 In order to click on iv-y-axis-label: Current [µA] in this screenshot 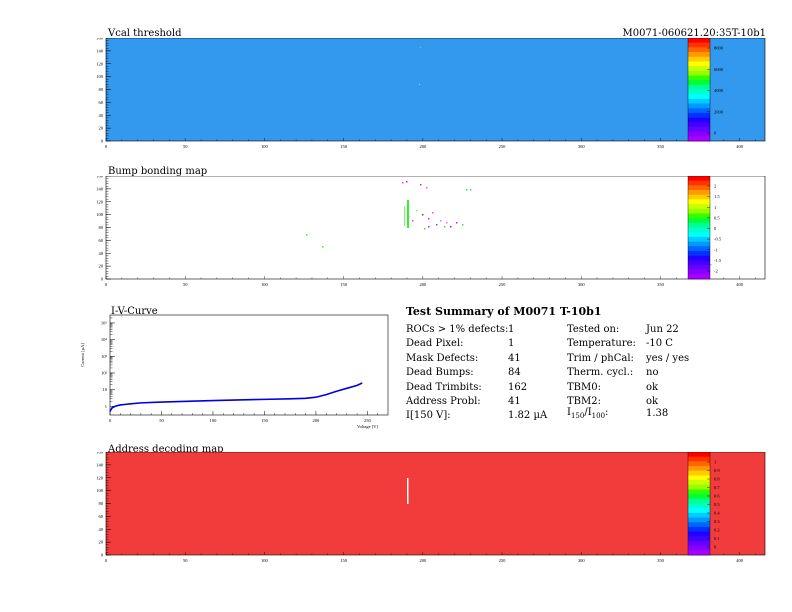, I will do `click(82, 355)`.